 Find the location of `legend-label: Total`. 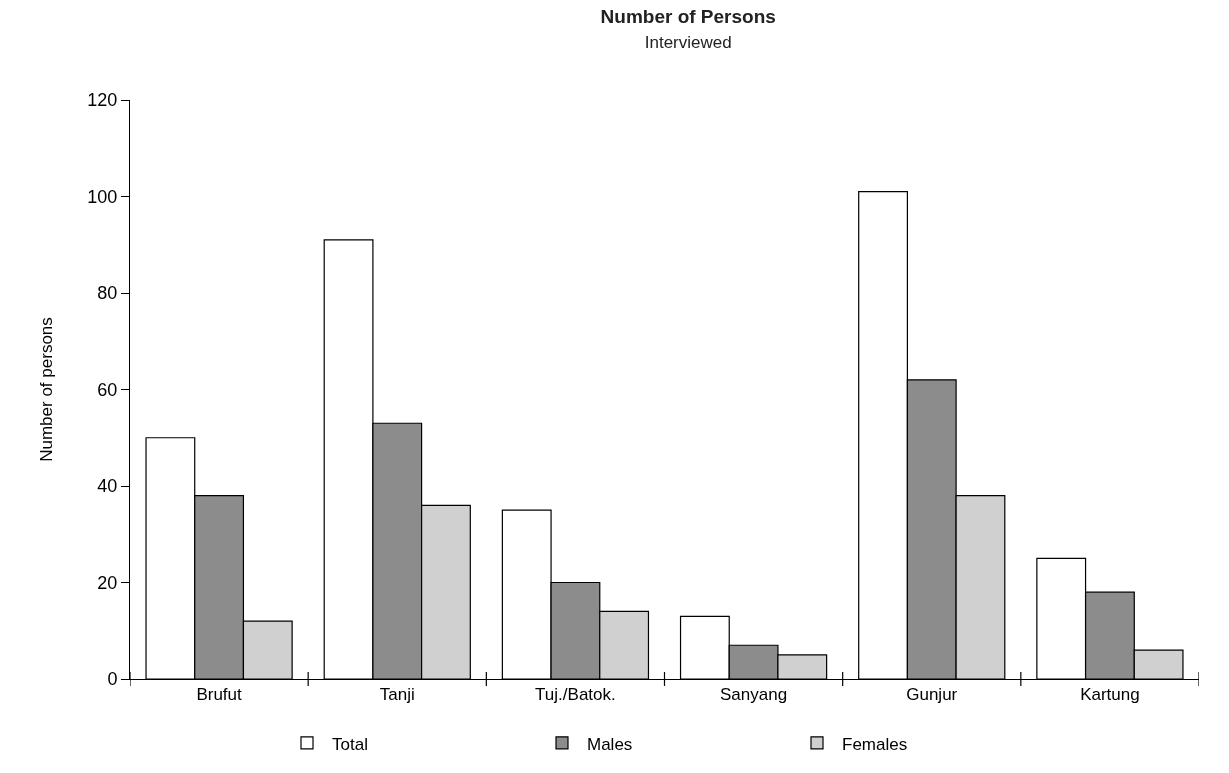

legend-label: Total is located at coordinates (350, 744).